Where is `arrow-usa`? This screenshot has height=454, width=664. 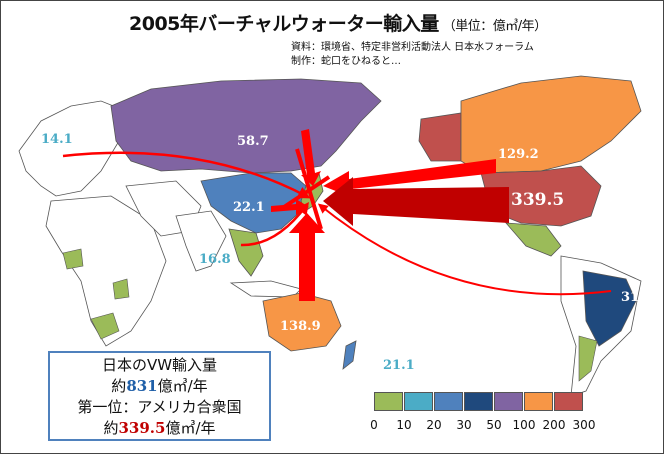
arrow-usa is located at coordinates (416, 201).